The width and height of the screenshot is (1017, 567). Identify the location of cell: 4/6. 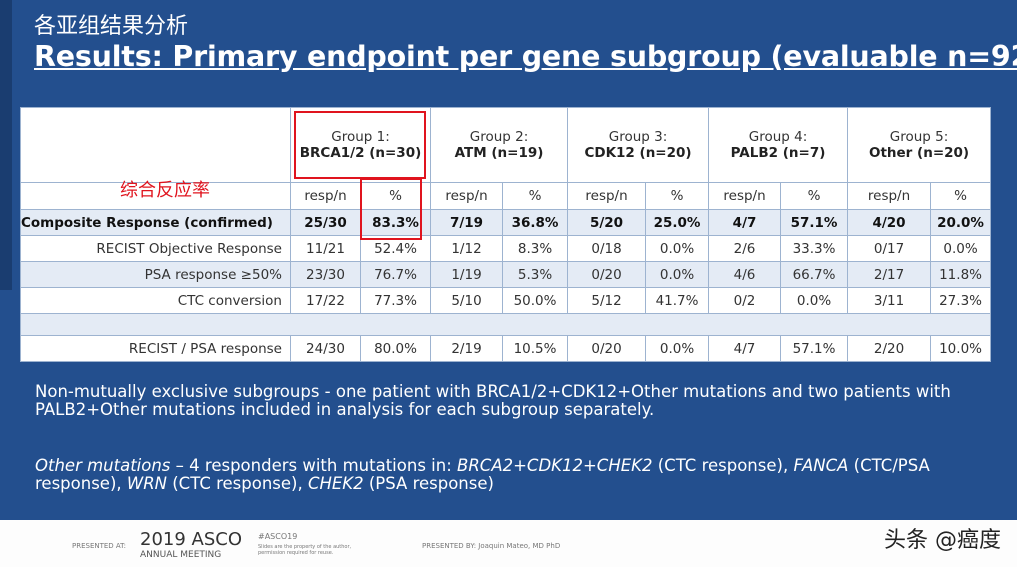
(745, 274).